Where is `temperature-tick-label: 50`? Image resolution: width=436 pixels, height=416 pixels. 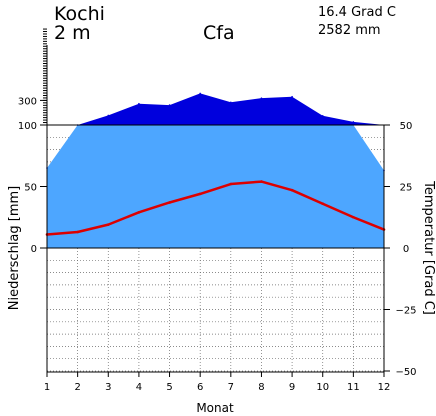
temperature-tick-label: 50 is located at coordinates (406, 126).